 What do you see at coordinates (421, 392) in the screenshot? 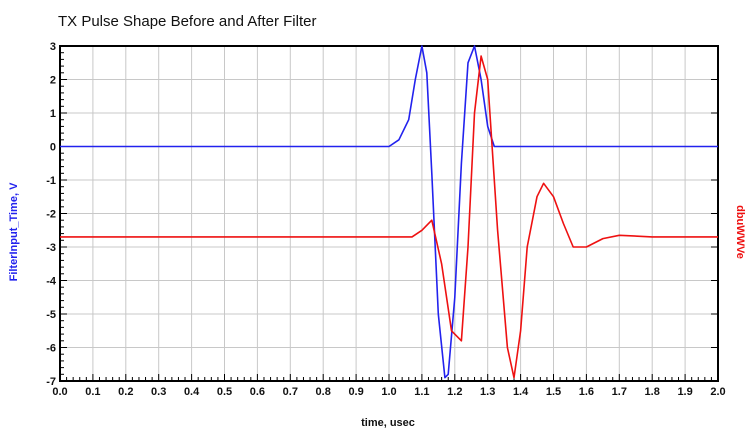
I see `x-tick-label: 1.1` at bounding box center [421, 392].